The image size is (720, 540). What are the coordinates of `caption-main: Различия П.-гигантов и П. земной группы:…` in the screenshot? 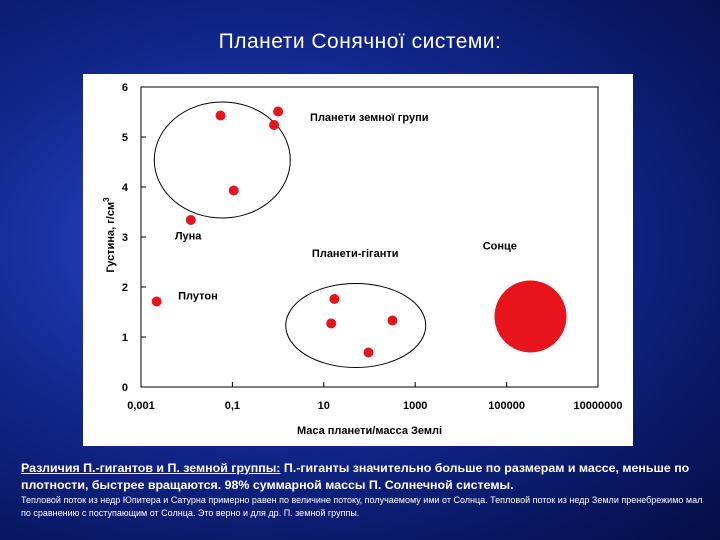 It's located at (366, 477).